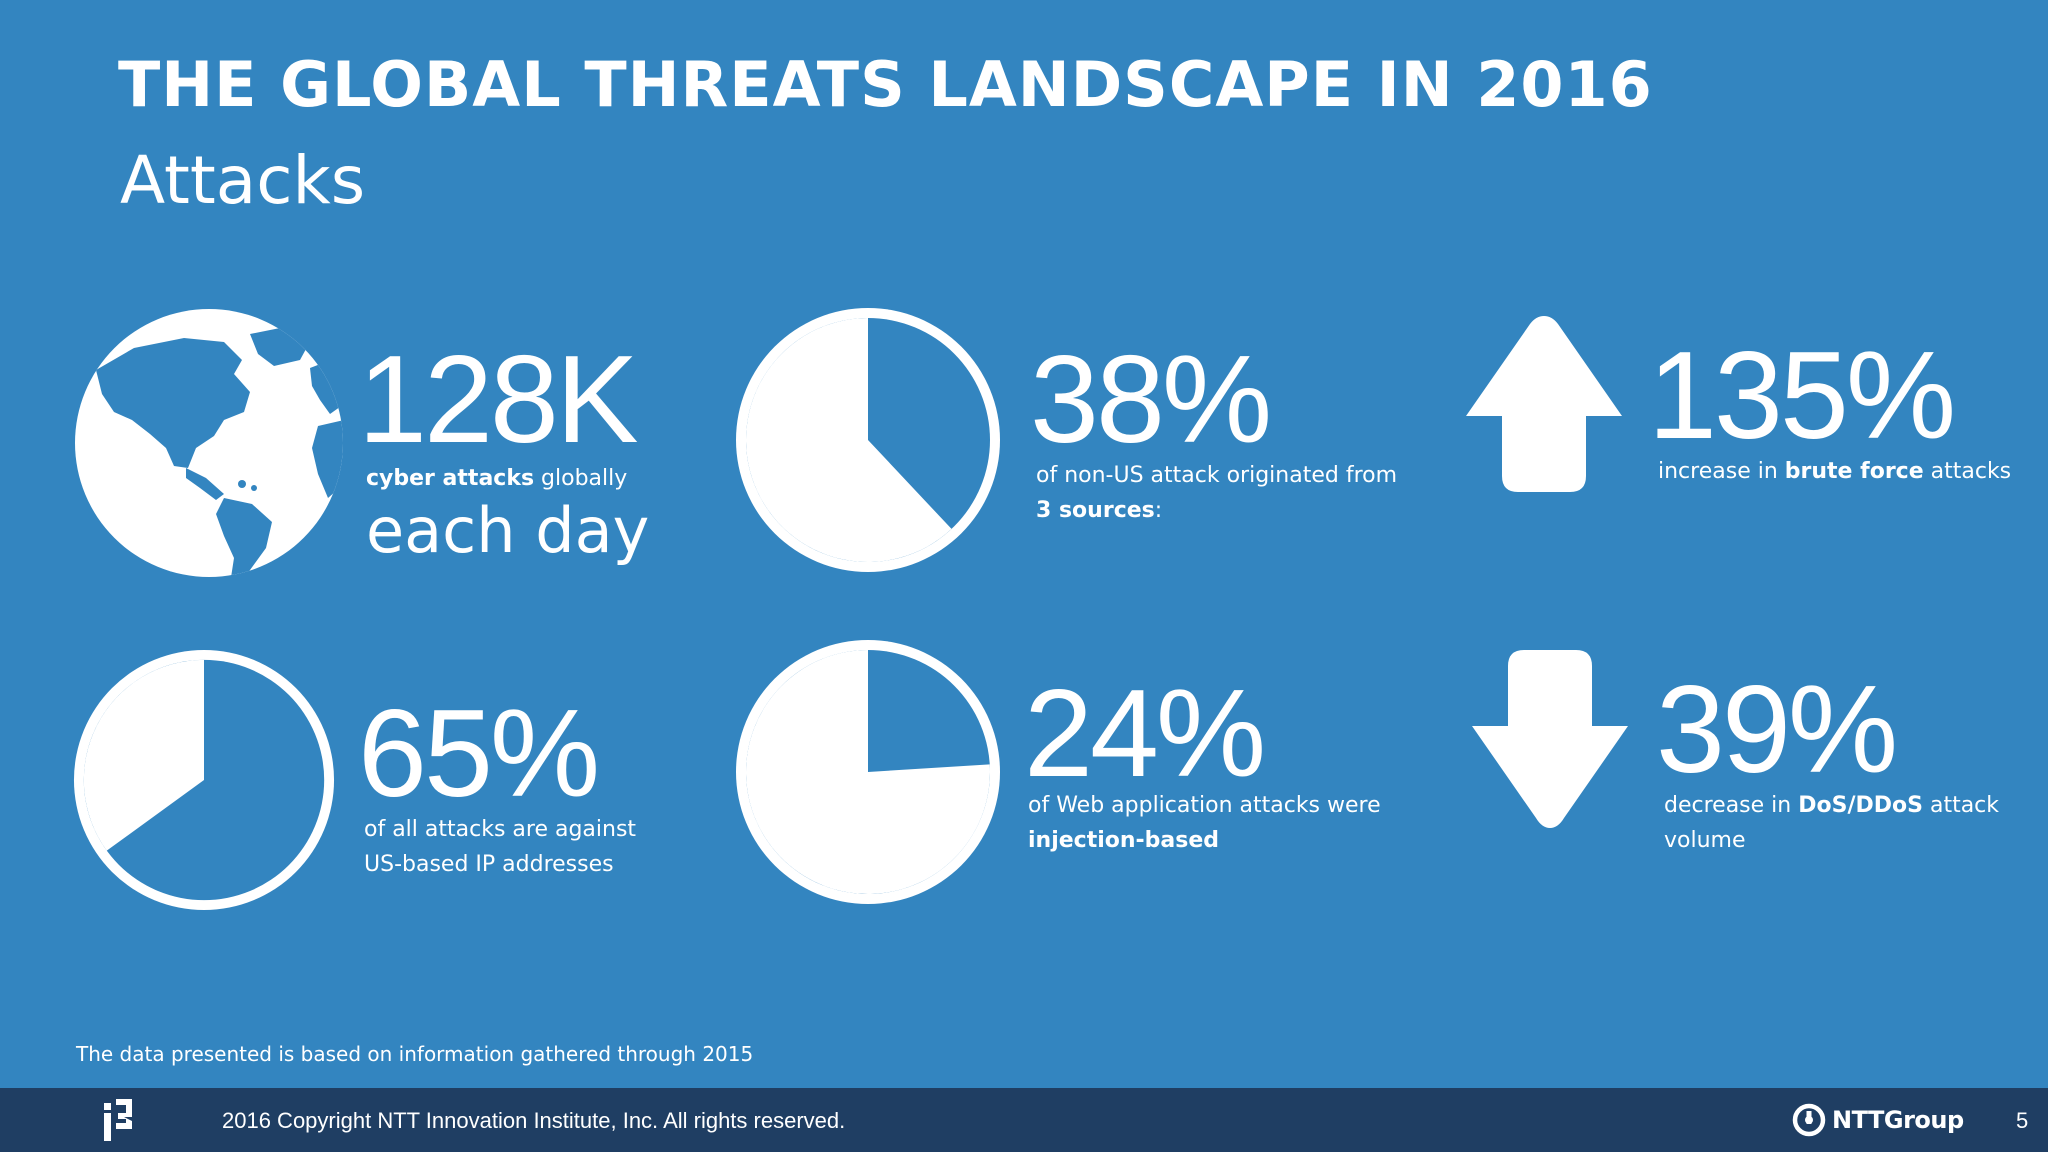 The height and width of the screenshot is (1152, 2048). What do you see at coordinates (1854, 471) in the screenshot?
I see `stat-desc-bold: brute force` at bounding box center [1854, 471].